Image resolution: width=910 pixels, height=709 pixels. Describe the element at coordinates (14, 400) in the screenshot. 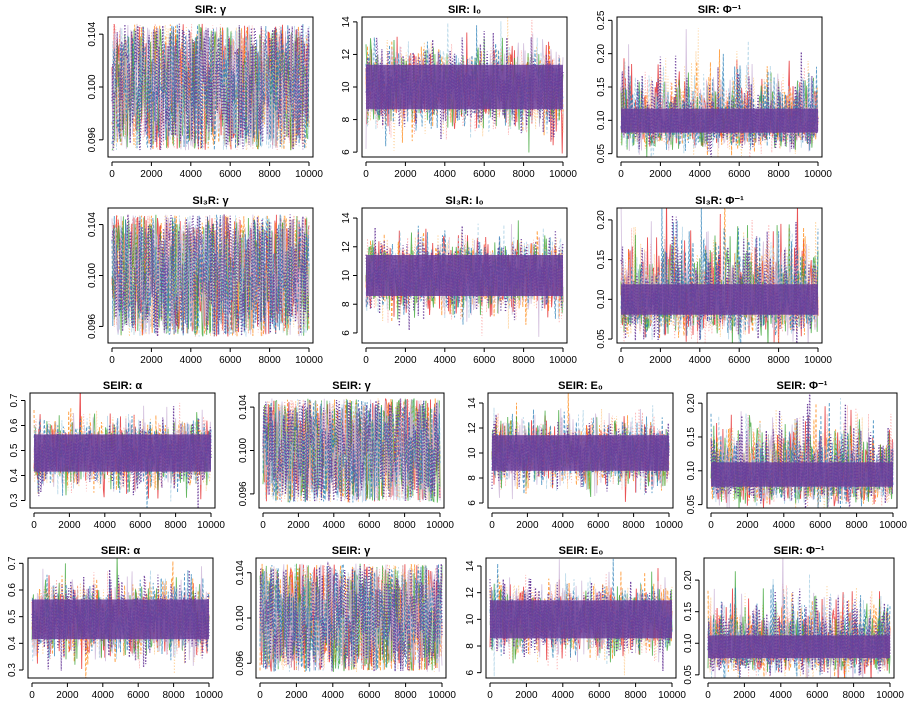

I see `y-tick-label: 0.7` at that location.